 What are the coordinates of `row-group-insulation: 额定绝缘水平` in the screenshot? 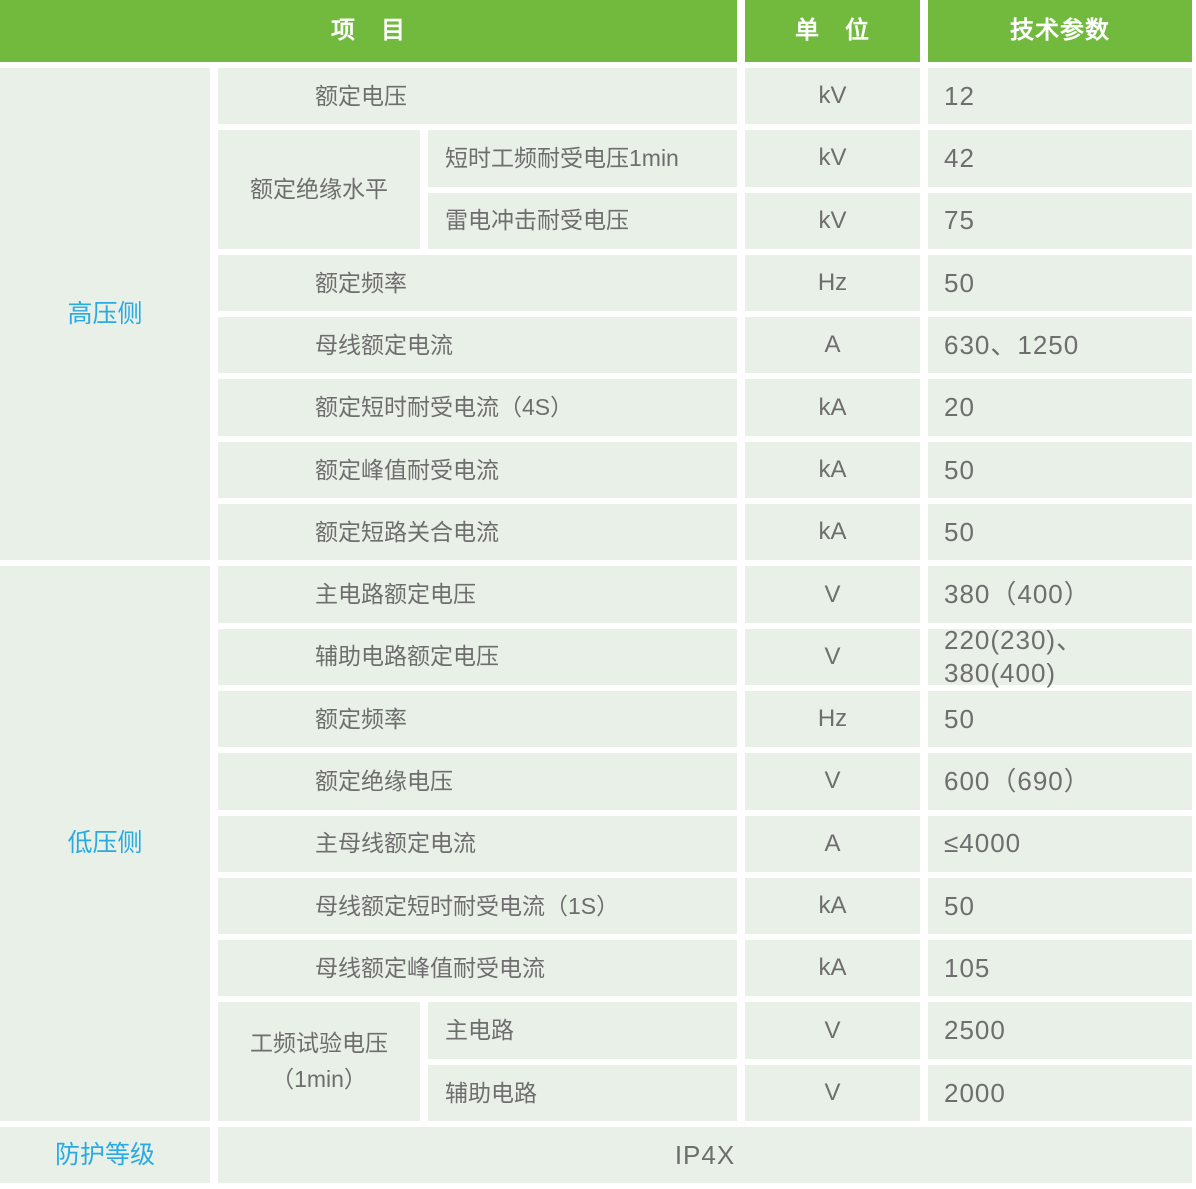 It's located at (319, 189).